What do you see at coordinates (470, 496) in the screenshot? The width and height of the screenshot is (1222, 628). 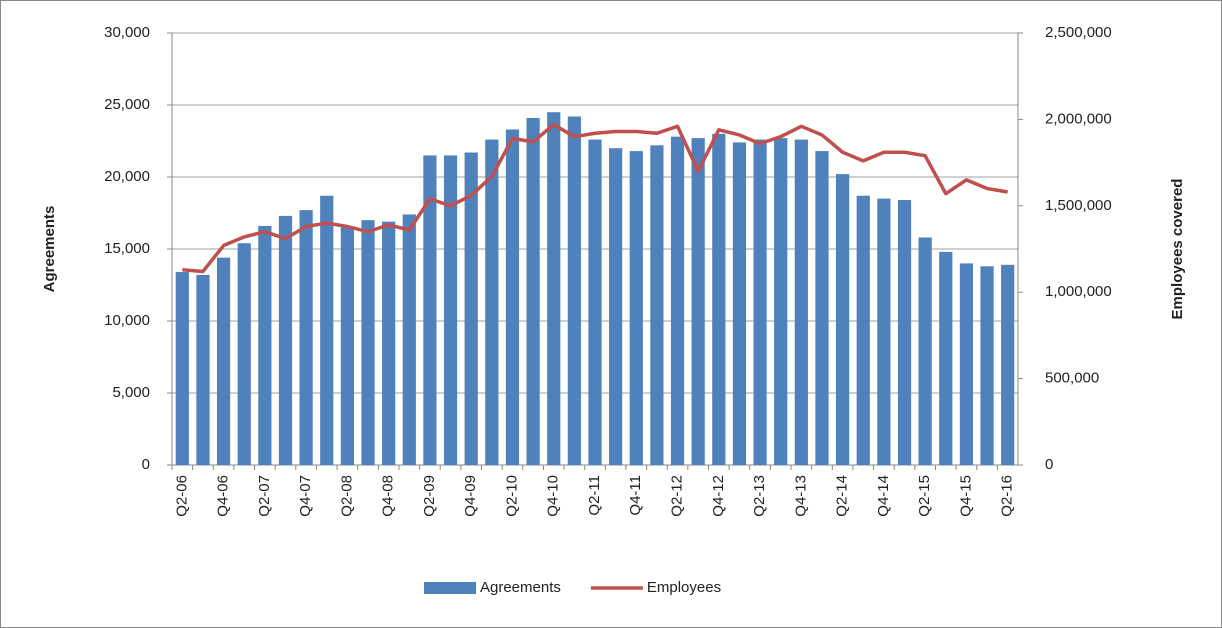 I see `x-tick-label: Q4-09` at bounding box center [470, 496].